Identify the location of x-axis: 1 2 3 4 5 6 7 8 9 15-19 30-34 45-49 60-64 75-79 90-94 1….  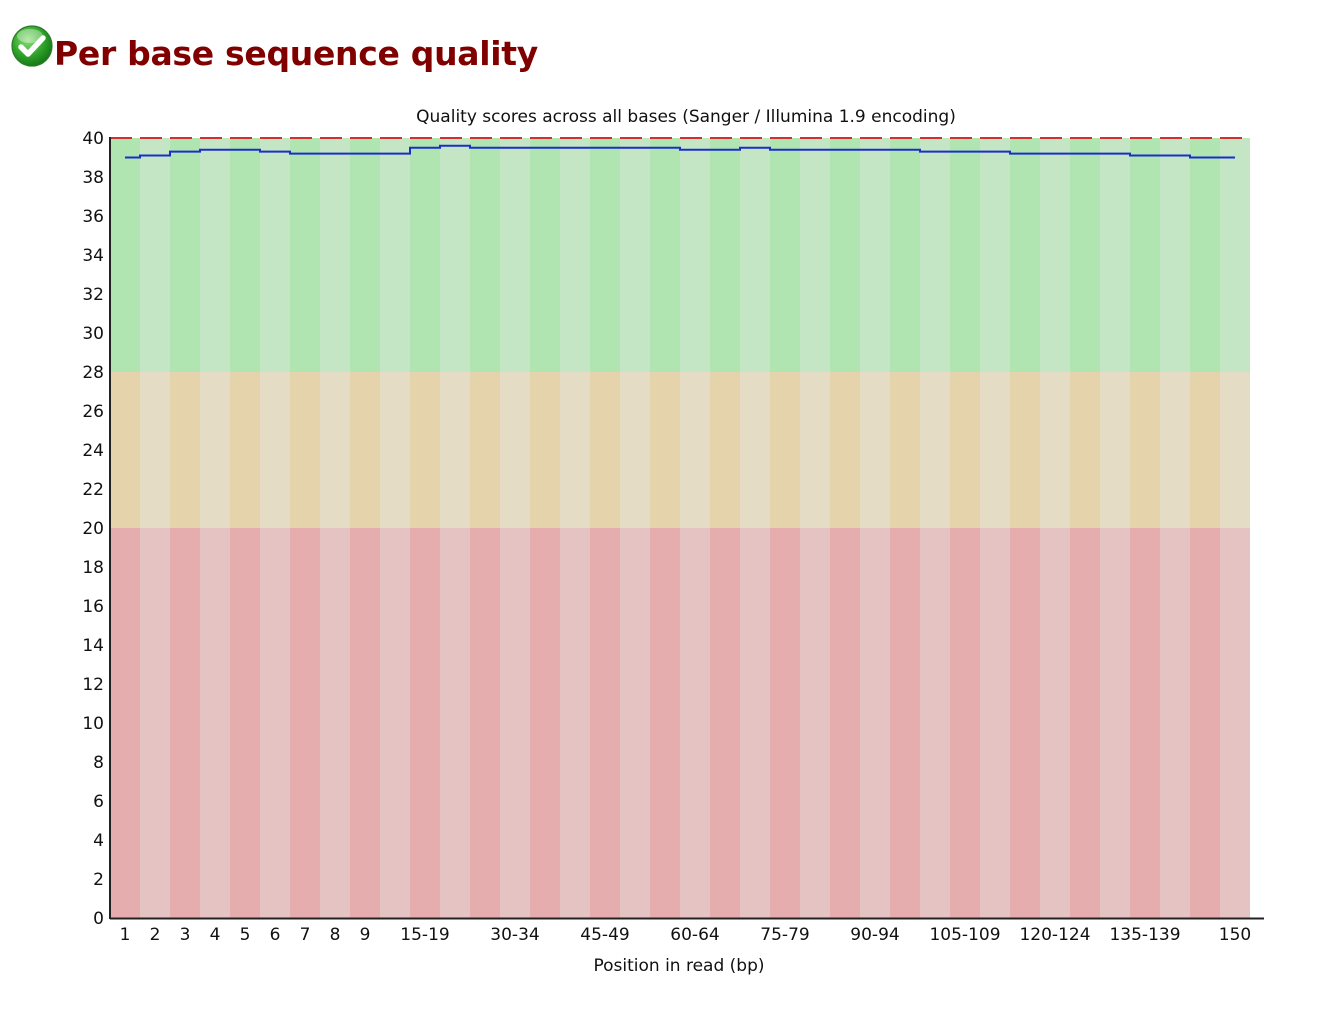
(686, 935).